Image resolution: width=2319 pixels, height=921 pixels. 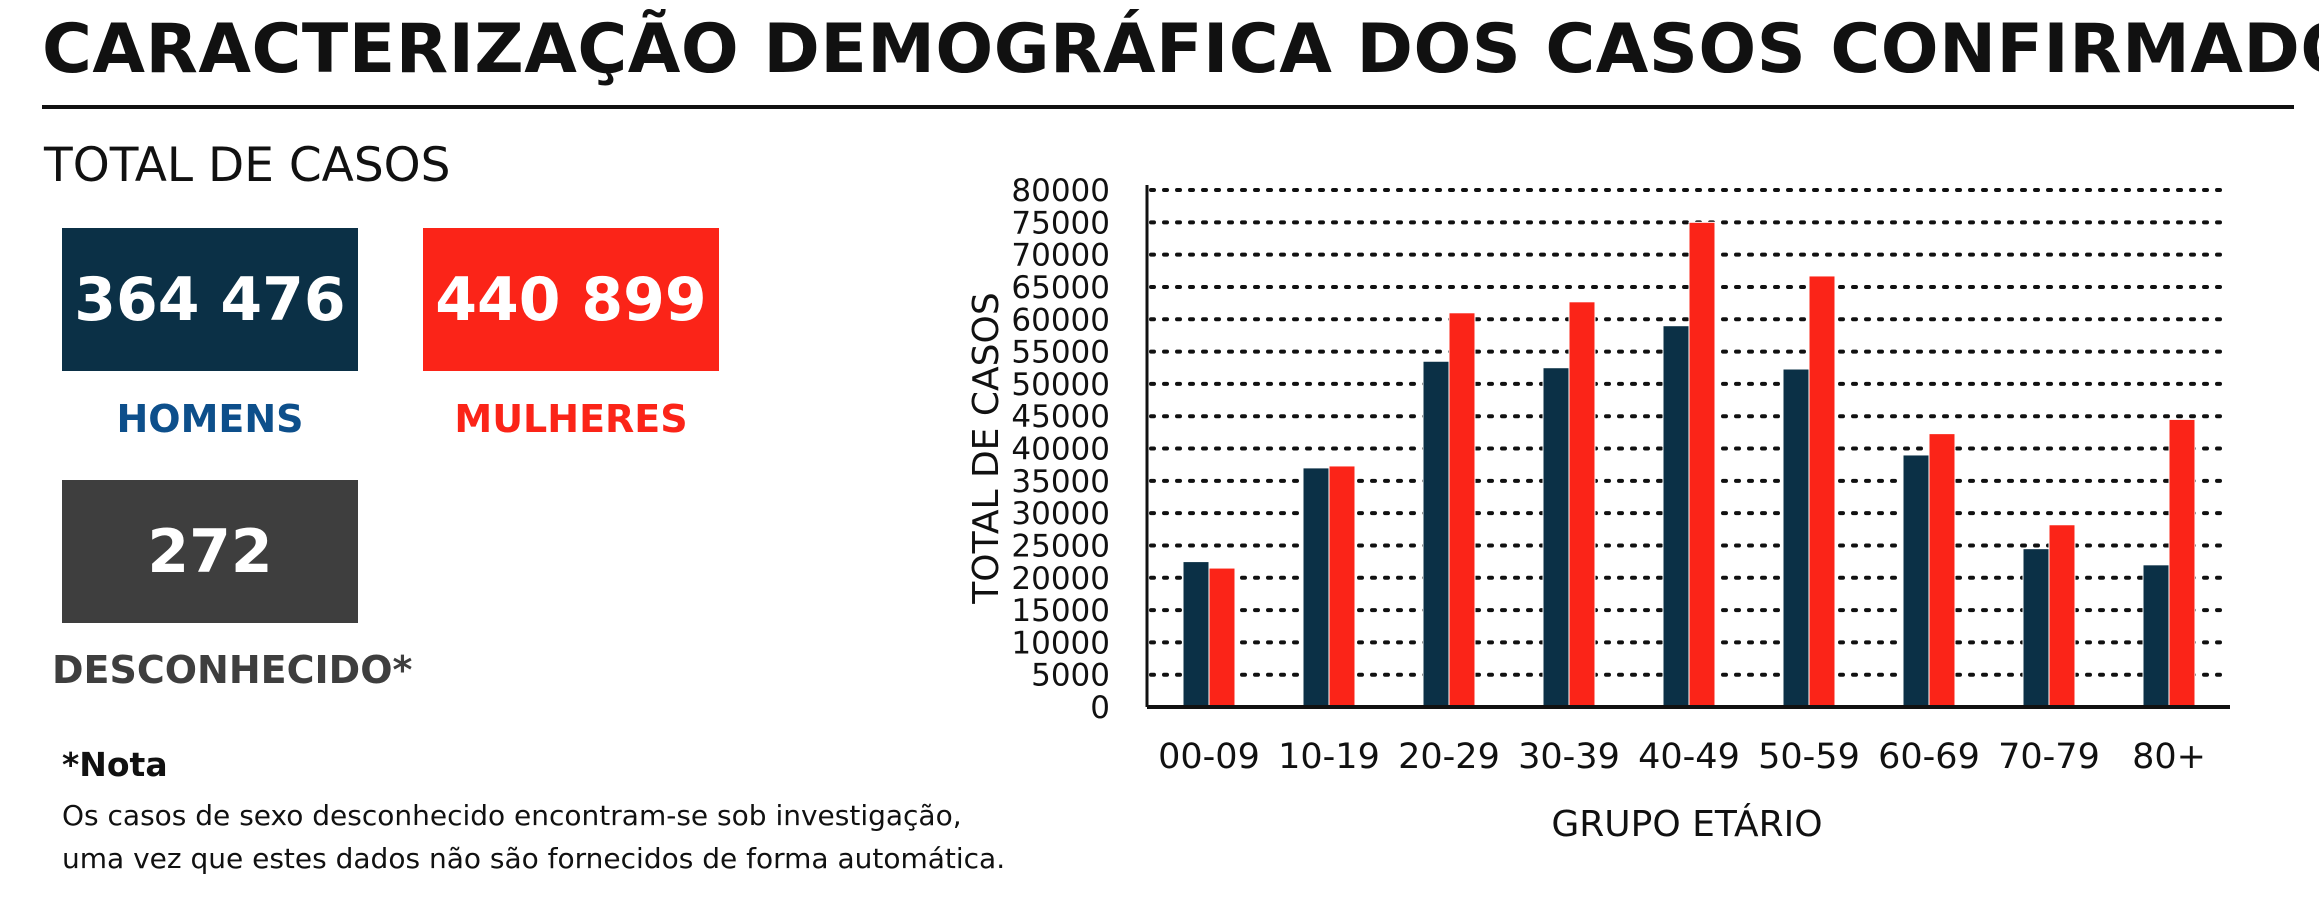 I want to click on y-tick-label: 25000, so click(x=1060, y=546).